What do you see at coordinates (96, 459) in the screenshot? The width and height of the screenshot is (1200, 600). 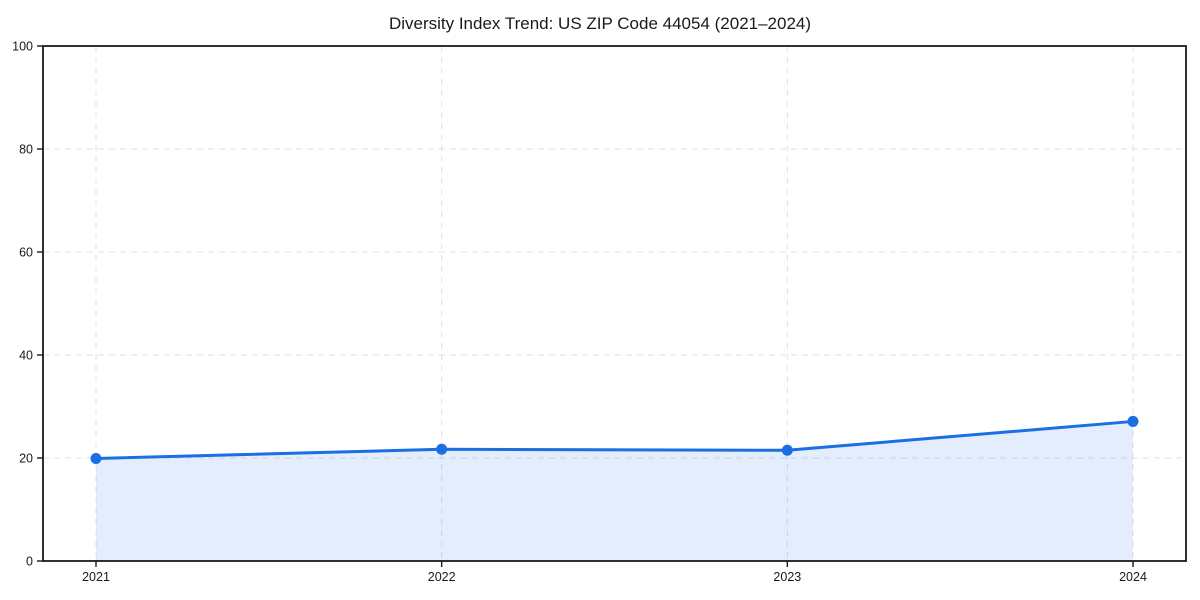 I see `data-point-2021` at bounding box center [96, 459].